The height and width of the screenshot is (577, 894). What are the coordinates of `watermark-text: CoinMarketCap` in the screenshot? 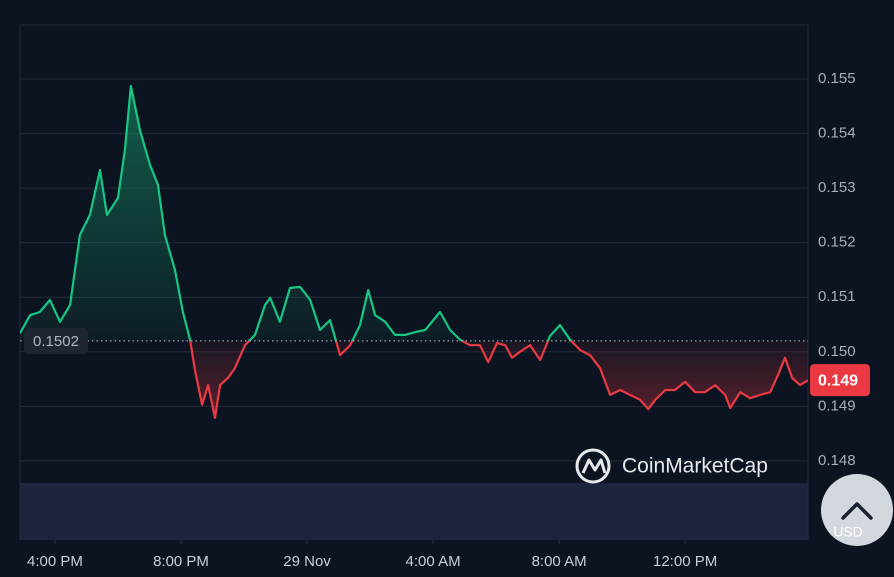 It's located at (695, 466).